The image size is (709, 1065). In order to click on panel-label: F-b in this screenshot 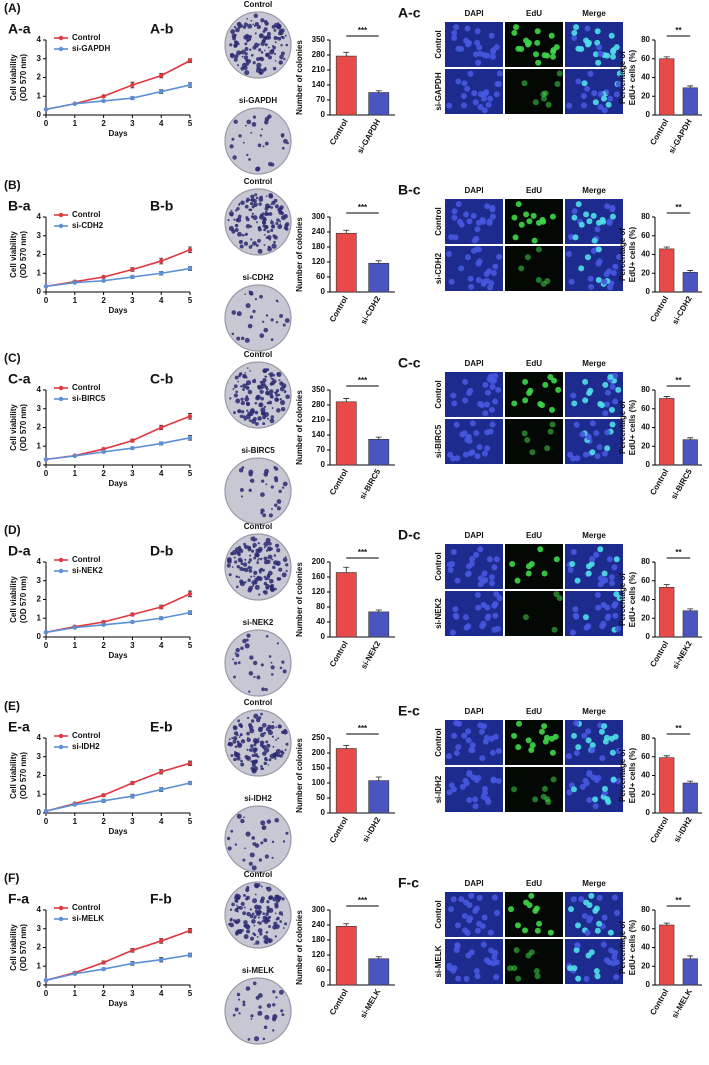, I will do `click(161, 899)`.